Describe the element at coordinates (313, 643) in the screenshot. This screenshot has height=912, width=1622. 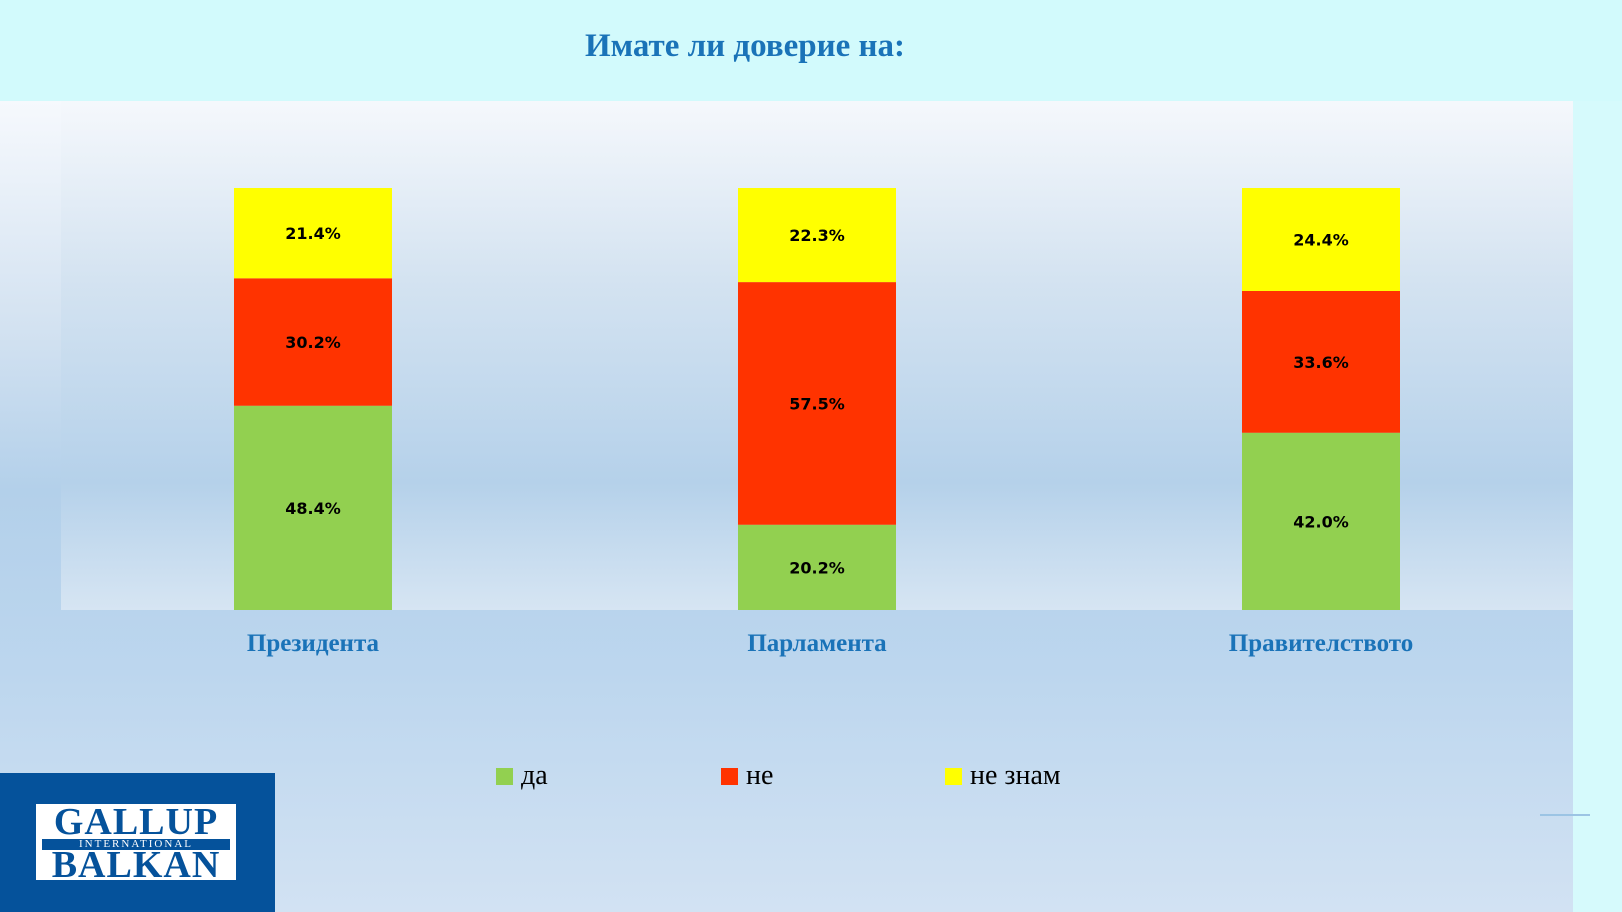
I see `category-label-1: Президента` at that location.